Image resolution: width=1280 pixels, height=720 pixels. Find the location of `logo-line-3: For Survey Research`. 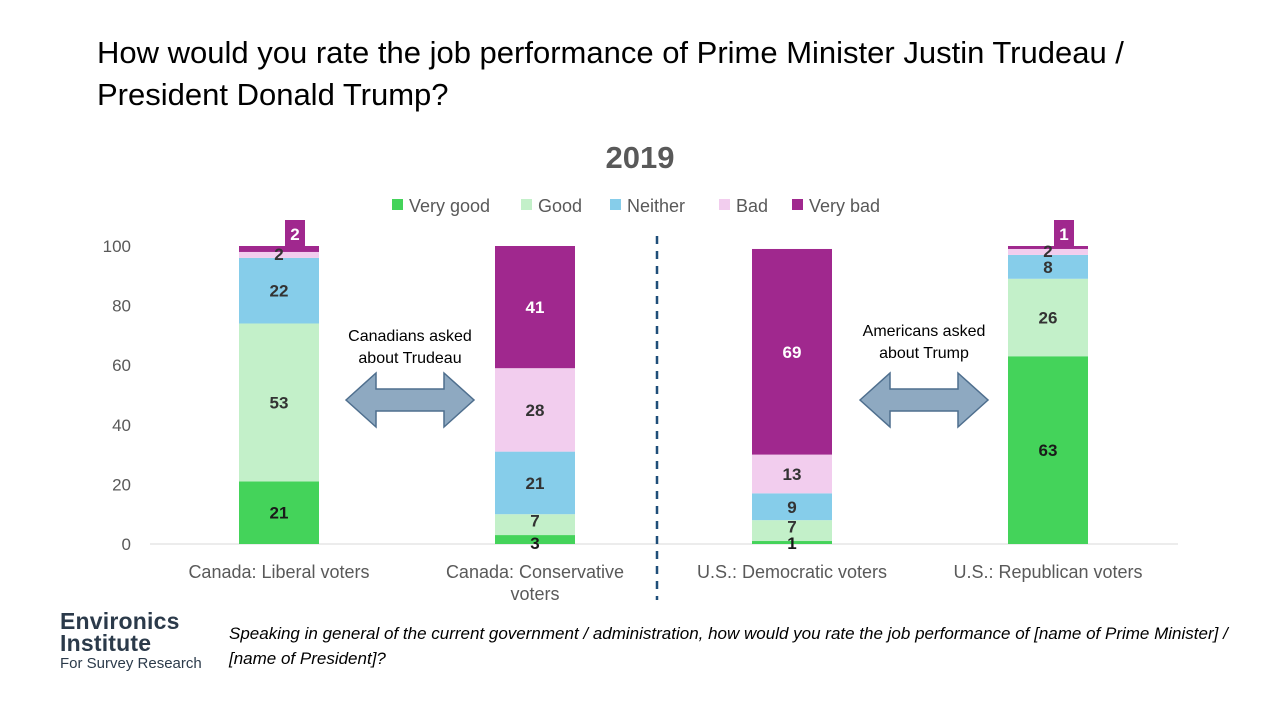

logo-line-3: For Survey Research is located at coordinates (131, 663).